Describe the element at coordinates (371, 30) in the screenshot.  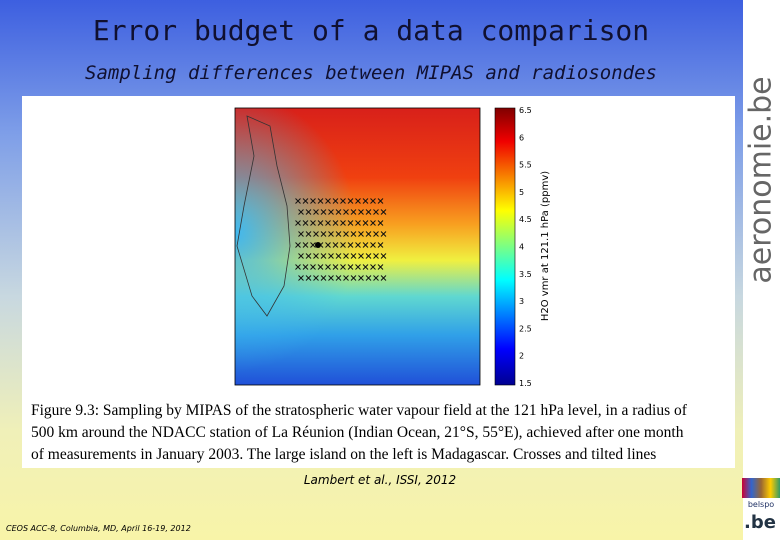
I see `title: Error budget of a data comparison` at that location.